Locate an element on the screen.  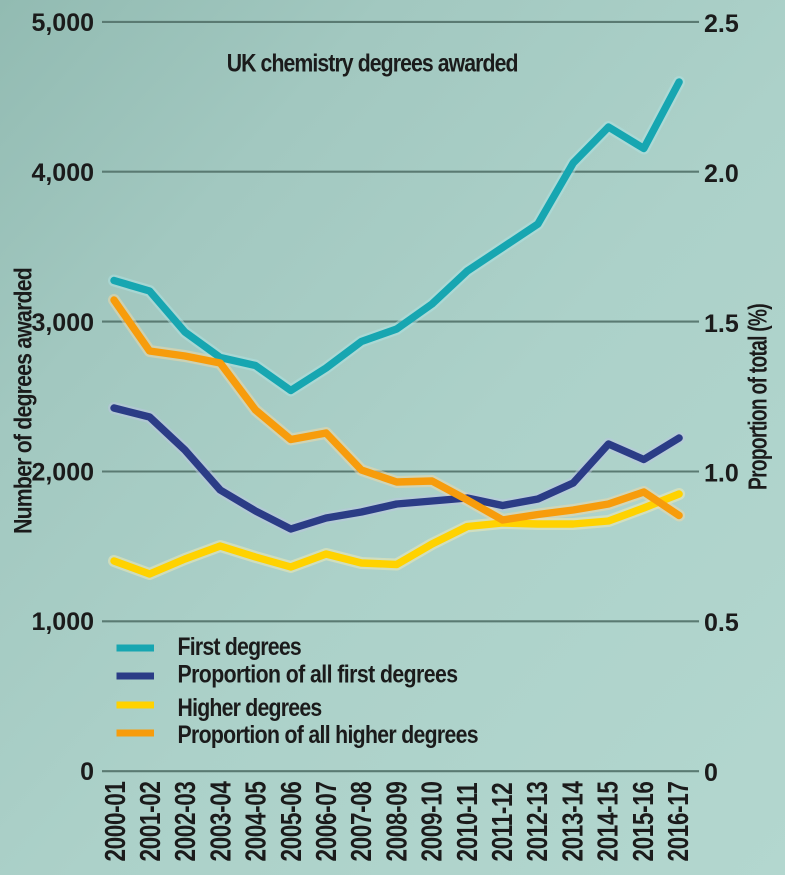
svg-text: 1.5 is located at coordinates (721, 324).